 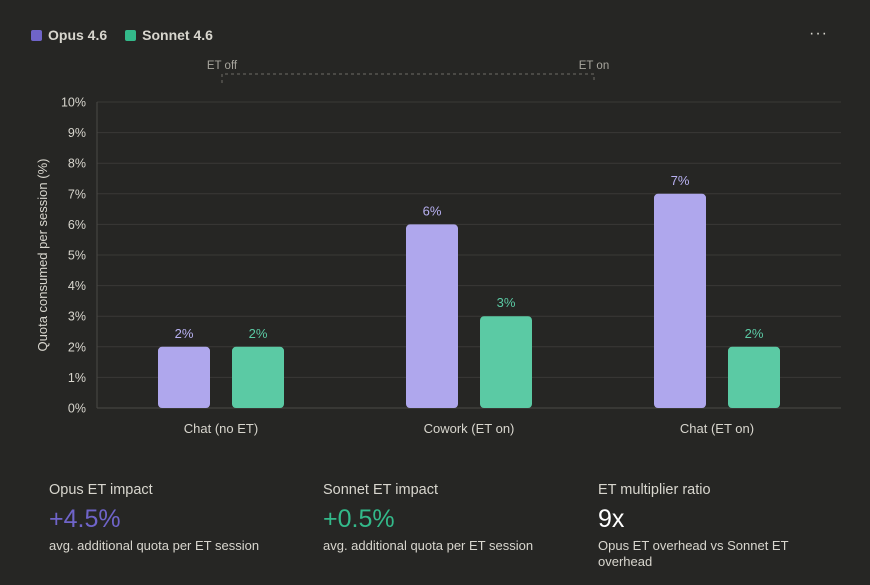 What do you see at coordinates (131, 35) in the screenshot?
I see `legend-swatch-sonnet` at bounding box center [131, 35].